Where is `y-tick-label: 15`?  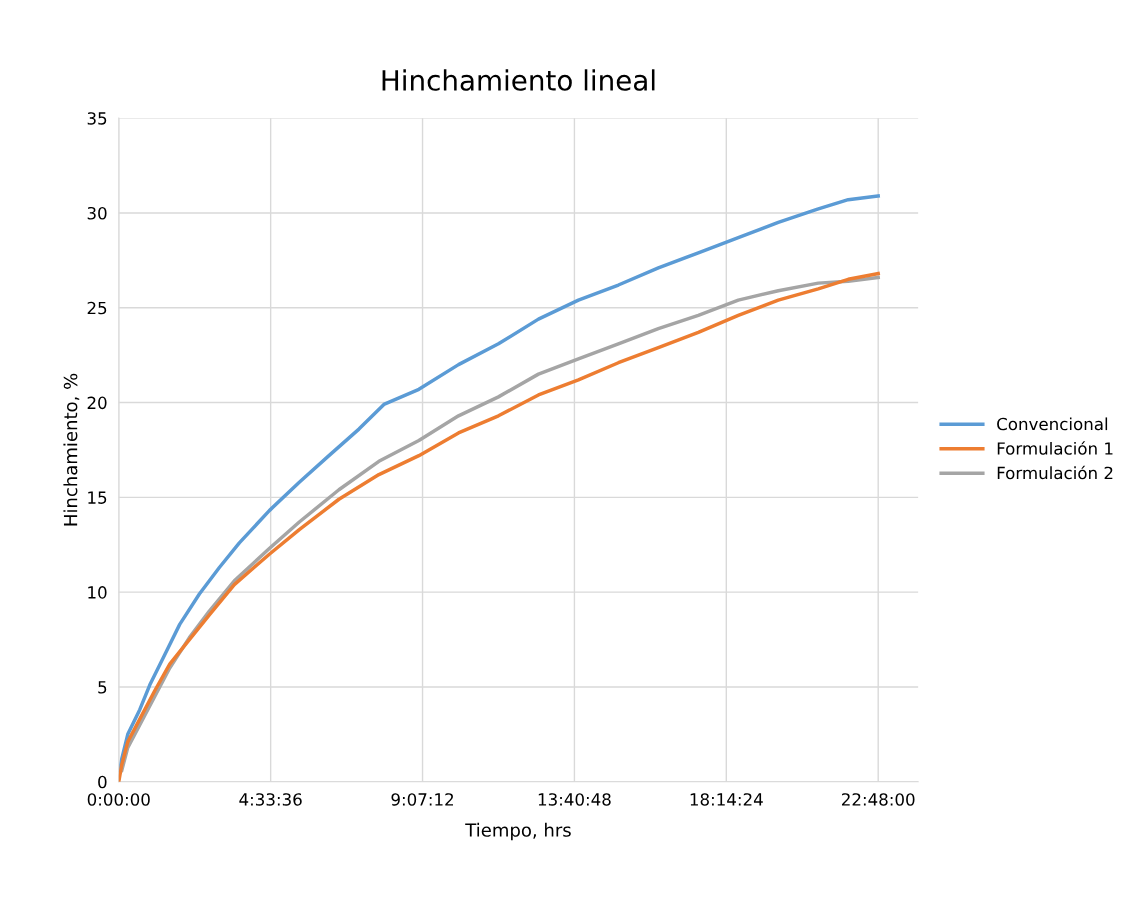 y-tick-label: 15 is located at coordinates (97, 497).